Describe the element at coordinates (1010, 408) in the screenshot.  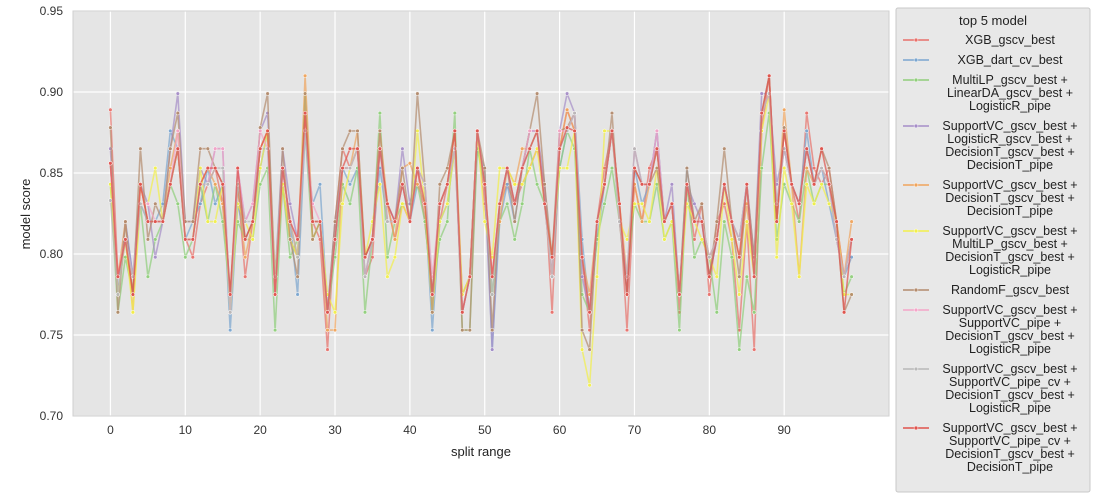
I see `legend-label: LogisticR_pipe` at that location.